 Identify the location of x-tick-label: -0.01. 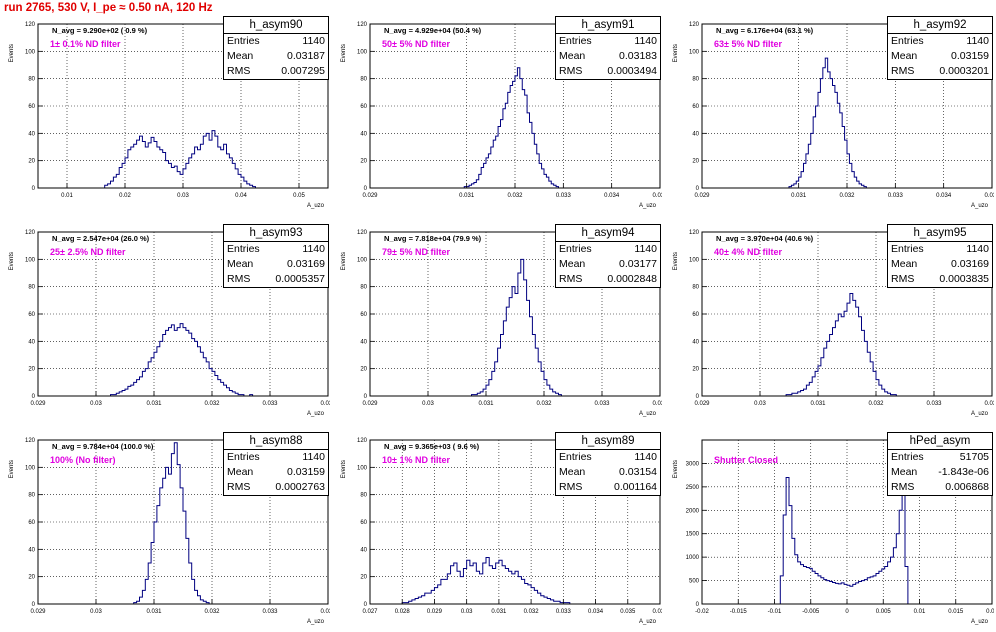
(775, 612).